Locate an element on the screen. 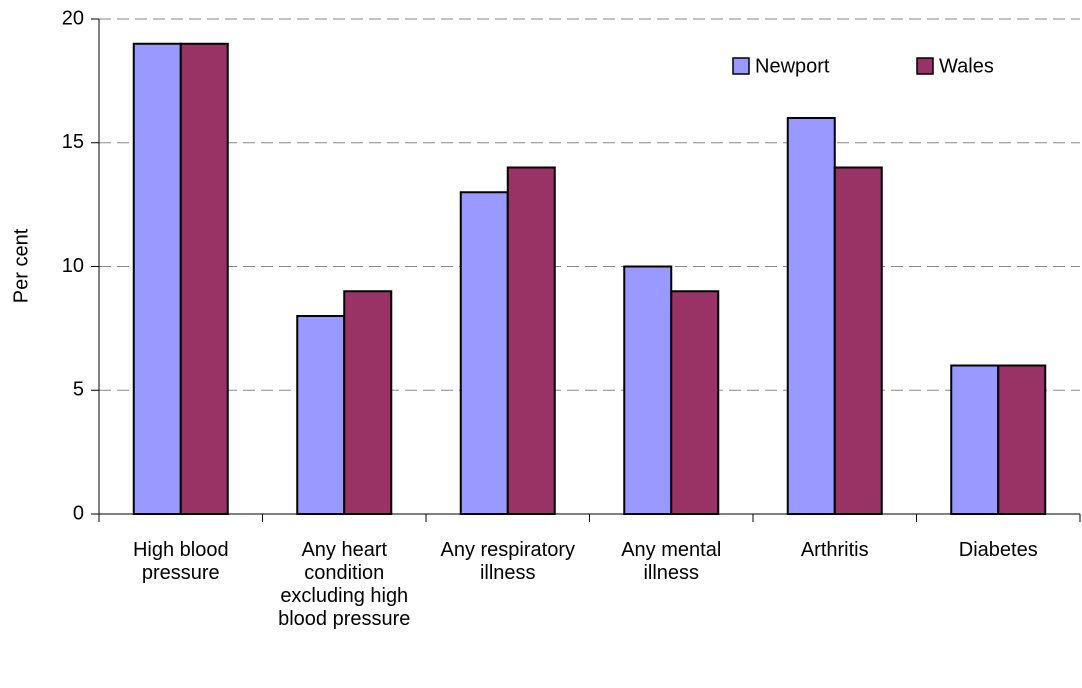 Image resolution: width=1082 pixels, height=688 pixels. x-tick-label: Arthritis is located at coordinates (835, 550).